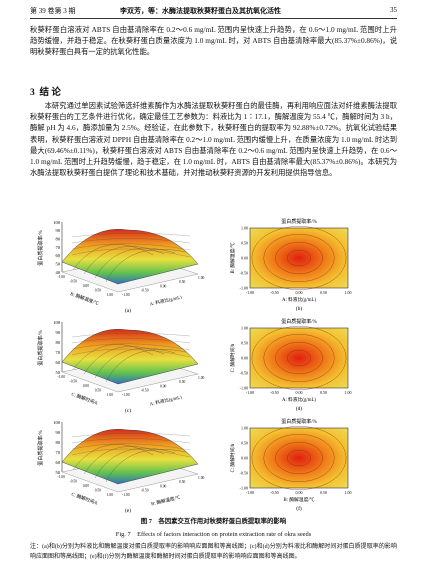  What do you see at coordinates (45, 91) in the screenshot?
I see `section-heading: 3 结 论` at bounding box center [45, 91].